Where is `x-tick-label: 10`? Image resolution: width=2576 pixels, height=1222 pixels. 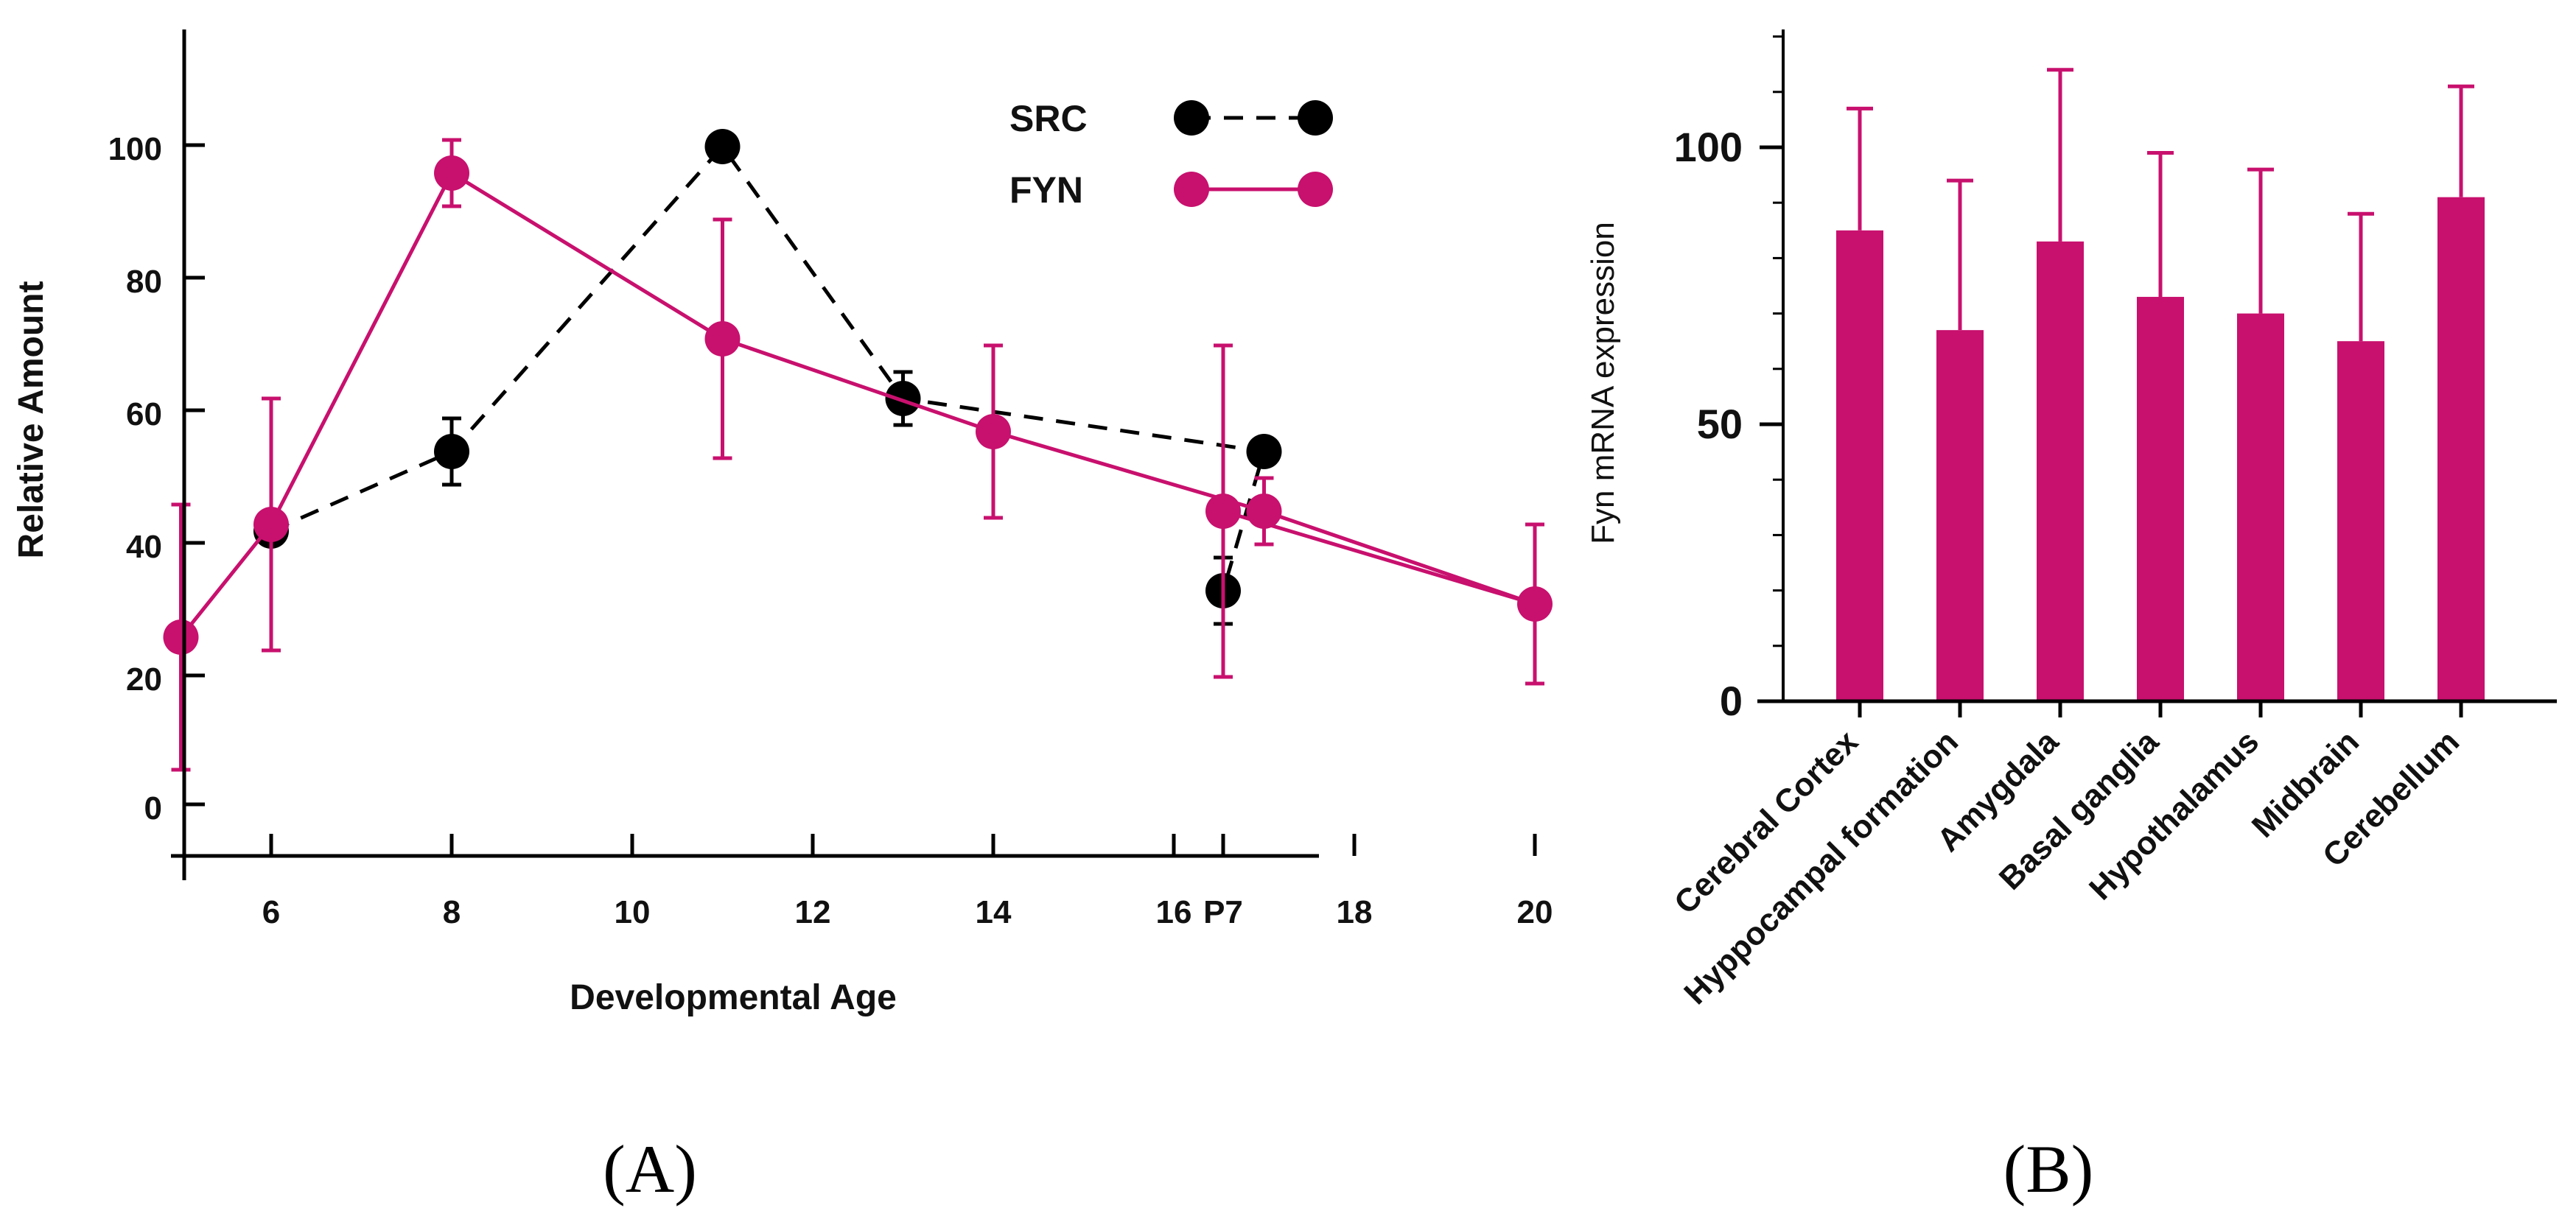 x-tick-label: 10 is located at coordinates (633, 912).